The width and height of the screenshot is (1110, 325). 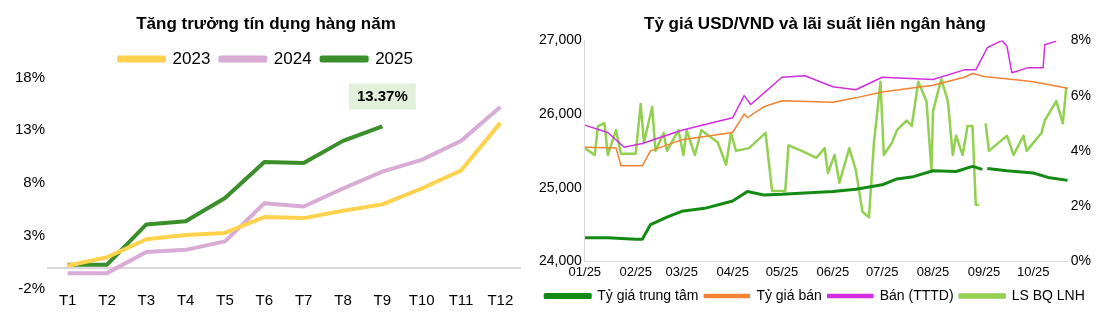 I want to click on x-tick-label: 05/25, so click(x=782, y=271).